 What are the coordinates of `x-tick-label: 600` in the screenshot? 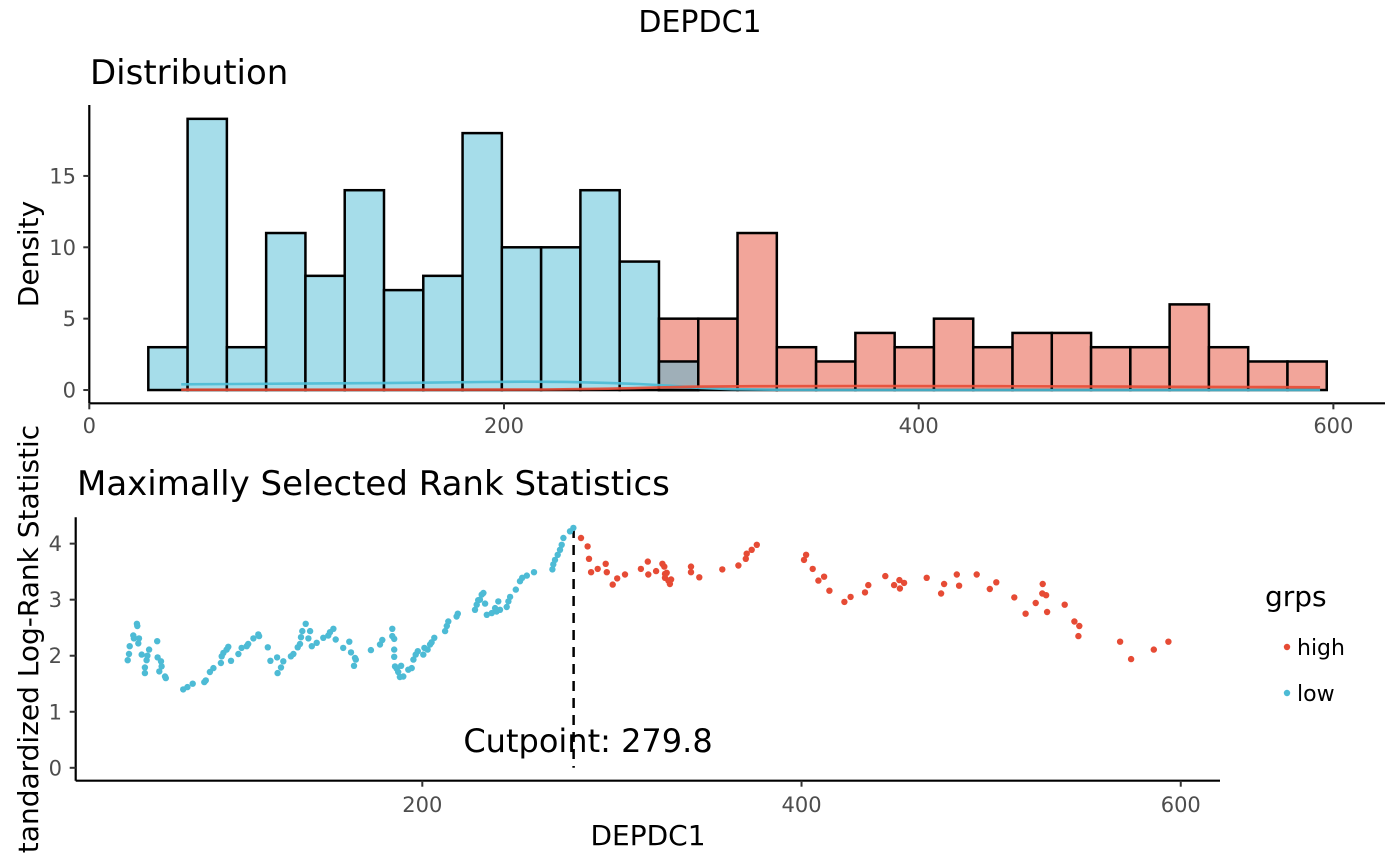 It's located at (1333, 426).